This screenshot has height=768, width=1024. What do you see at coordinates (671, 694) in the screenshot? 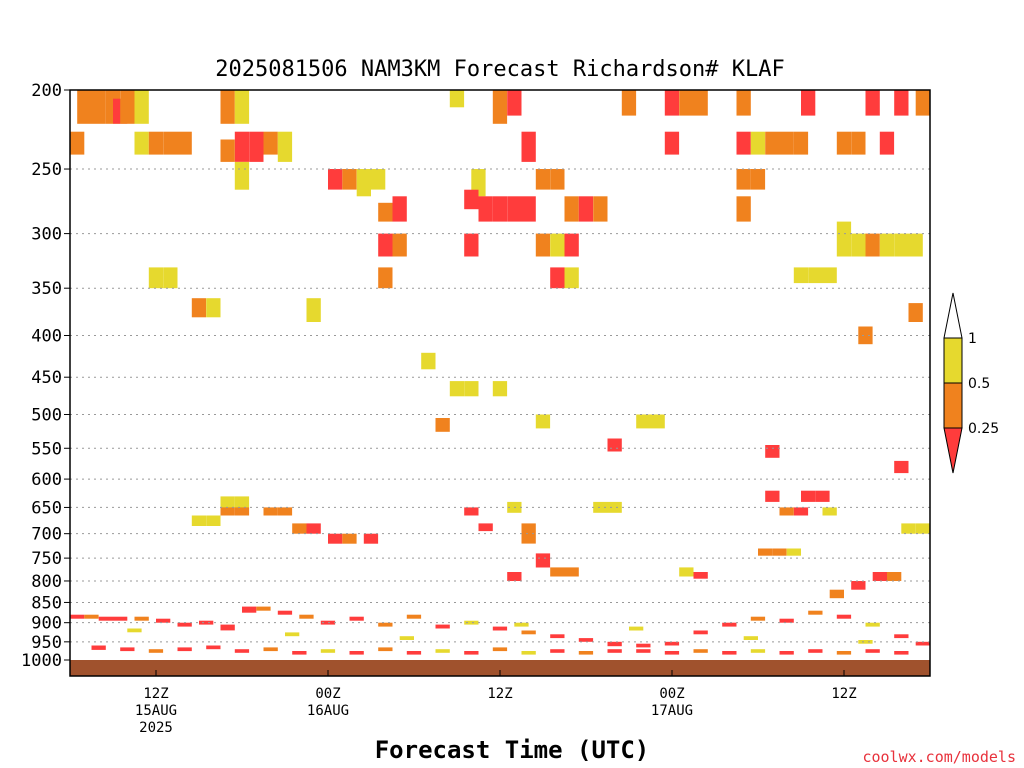
I see `x-tick-label: 00Z` at bounding box center [671, 694].